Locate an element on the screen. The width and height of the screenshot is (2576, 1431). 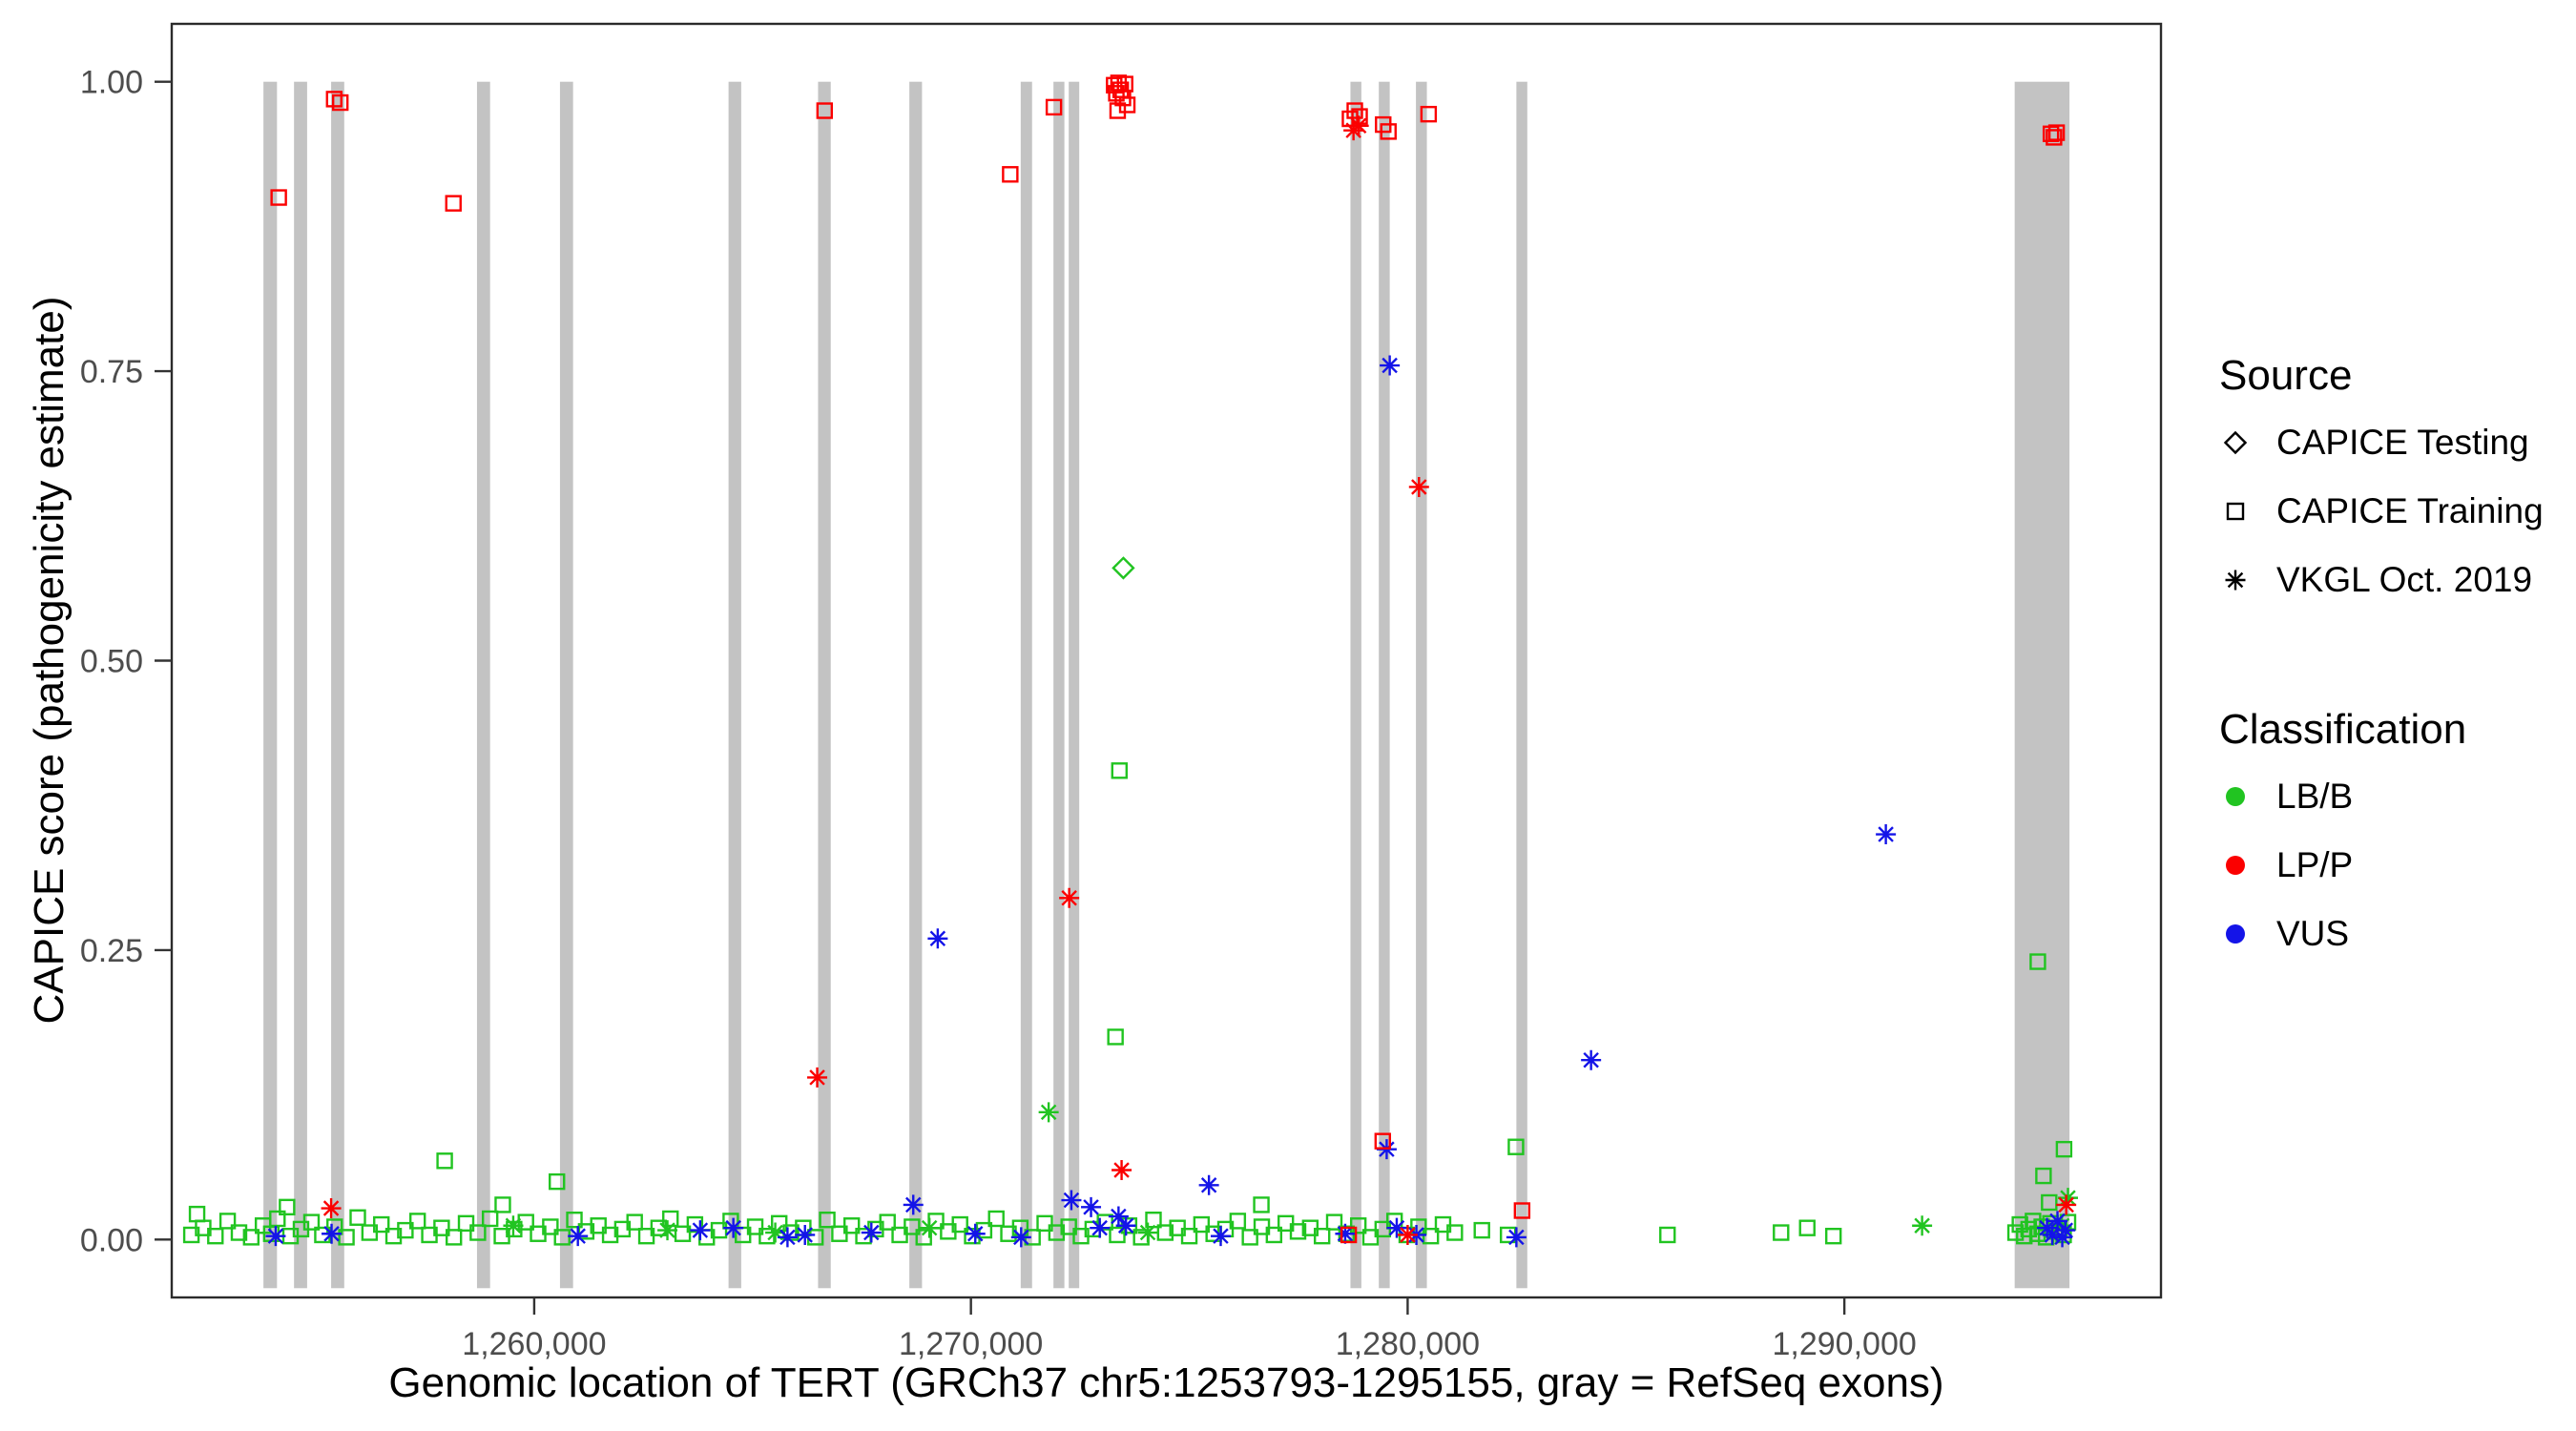
legend-item-lbb: LB/B is located at coordinates (2395, 796).